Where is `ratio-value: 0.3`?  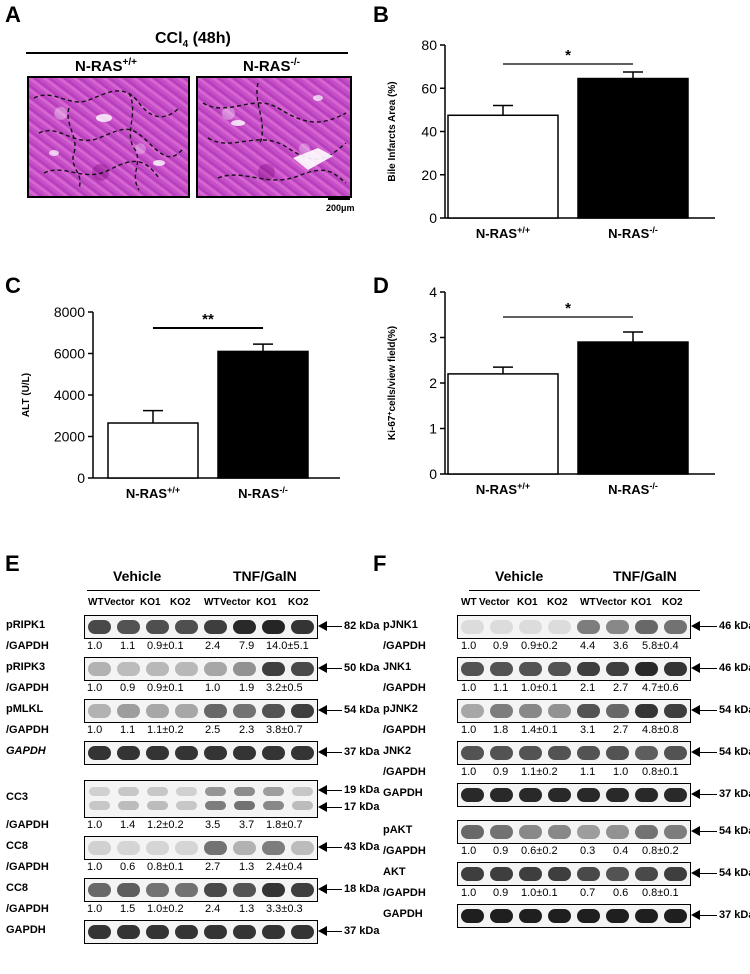 ratio-value: 0.3 is located at coordinates (588, 851).